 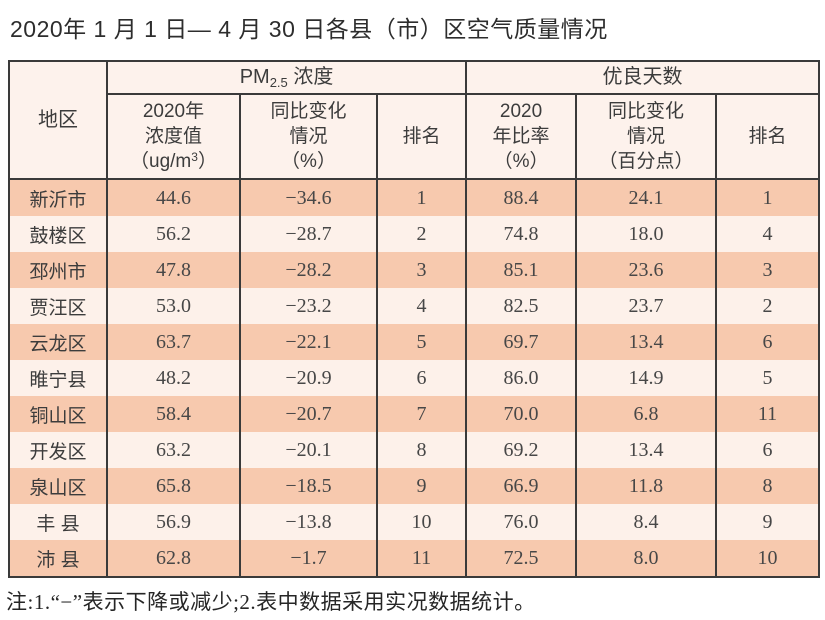 What do you see at coordinates (421, 378) in the screenshot?
I see `pm-rank-cell: 6` at bounding box center [421, 378].